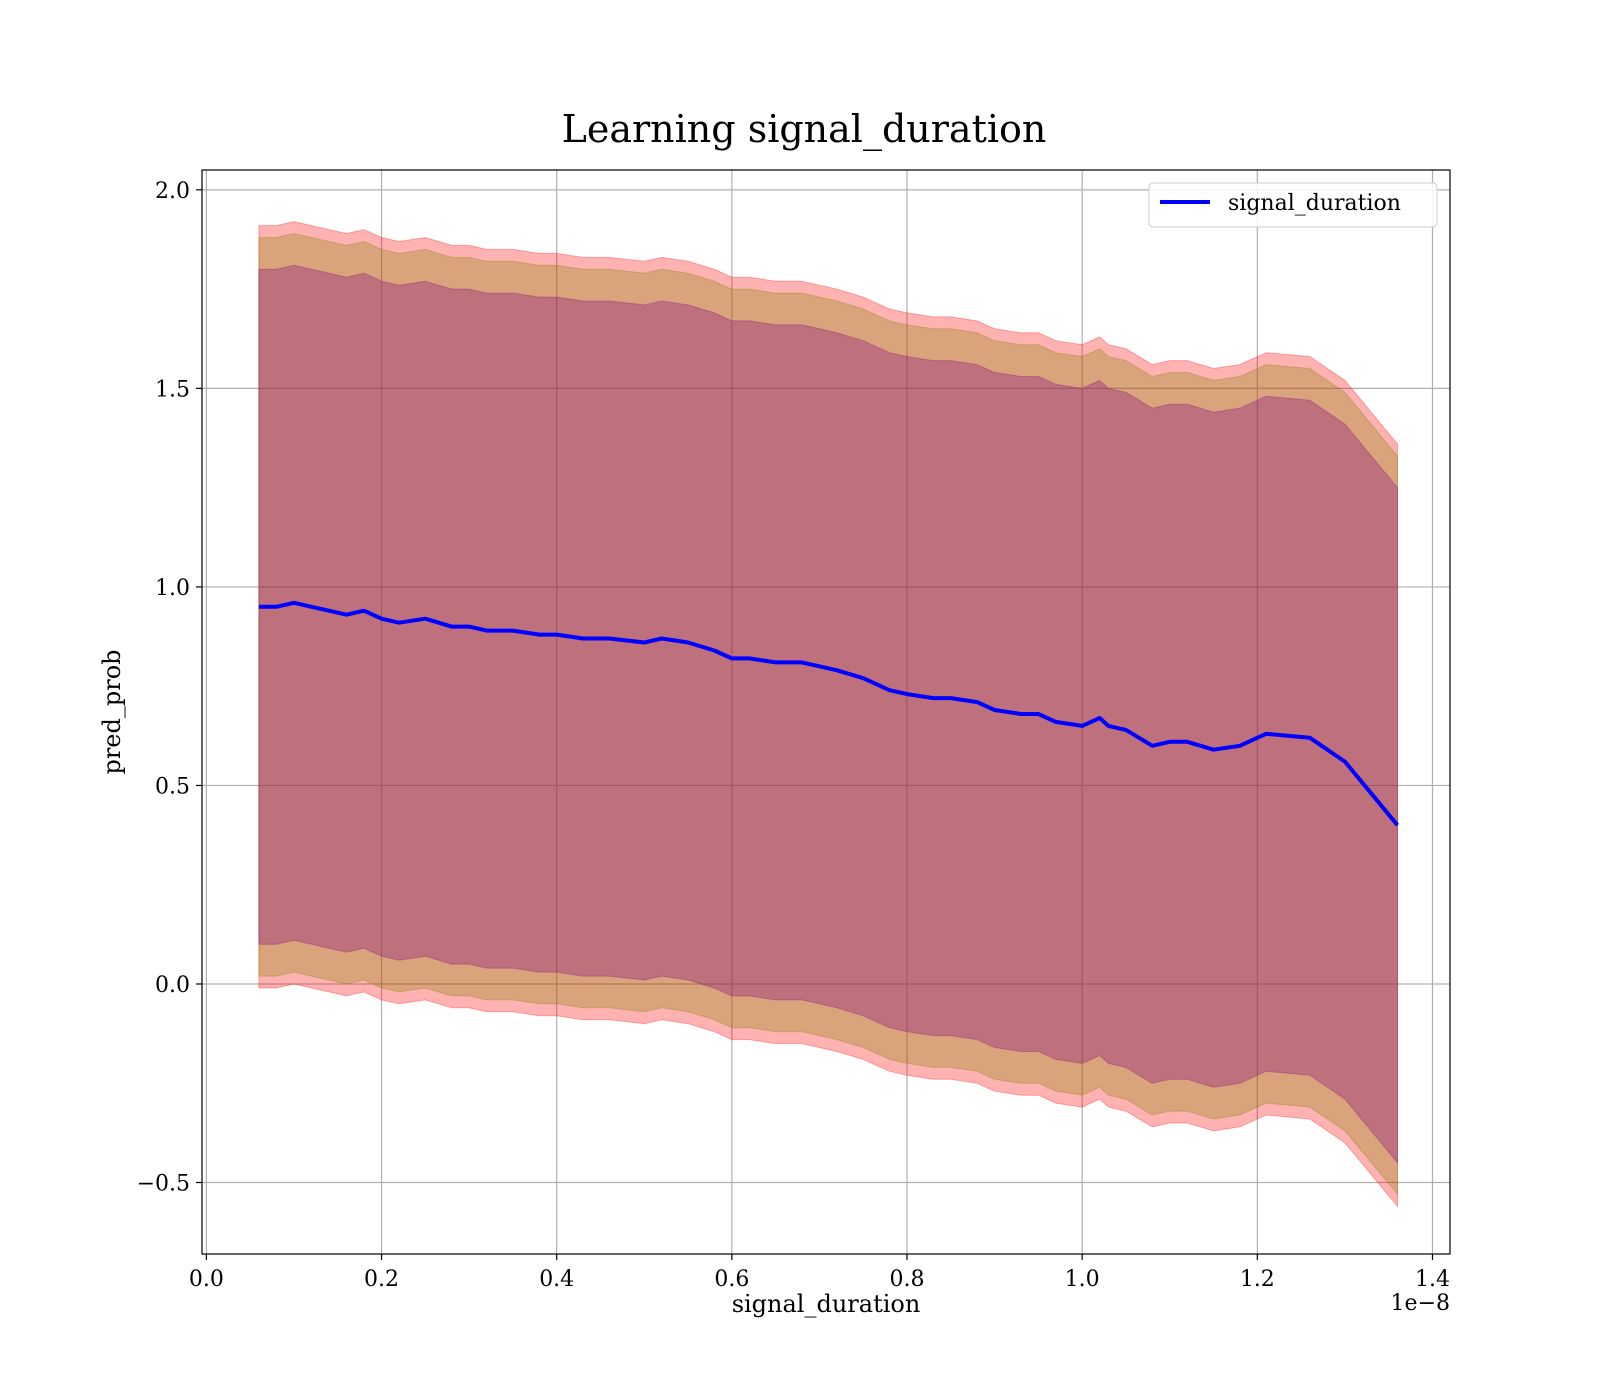  I want to click on series-lines, so click(829, 713).